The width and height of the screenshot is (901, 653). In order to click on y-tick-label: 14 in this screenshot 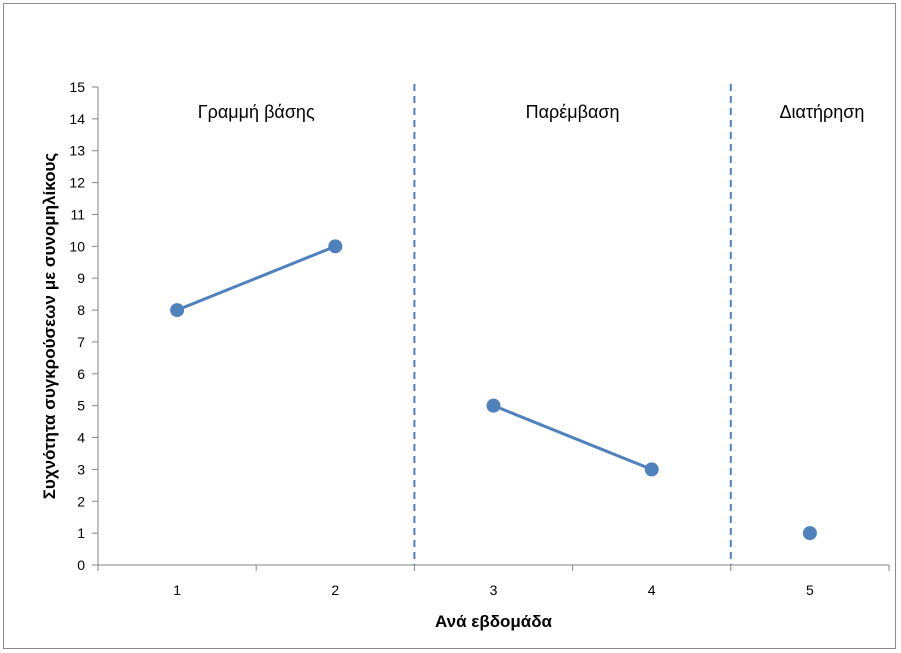, I will do `click(77, 119)`.